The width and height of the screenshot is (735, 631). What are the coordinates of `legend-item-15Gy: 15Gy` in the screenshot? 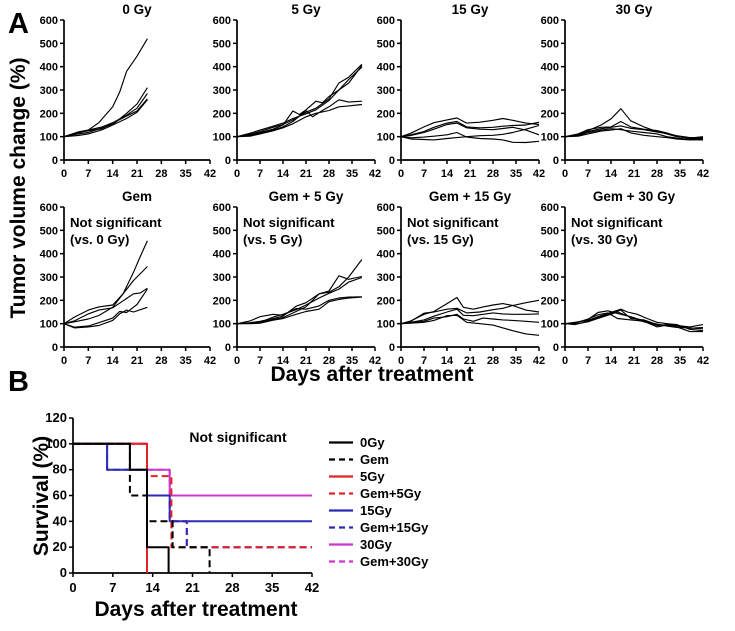 It's located at (378, 510).